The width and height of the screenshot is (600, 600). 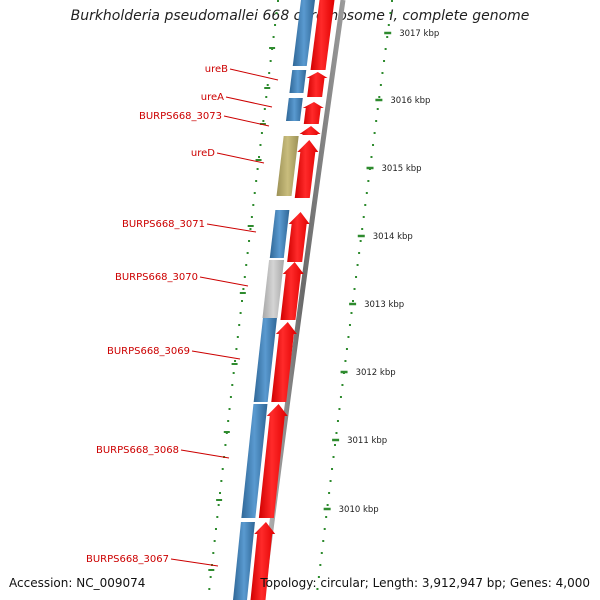 What do you see at coordinates (367, 441) in the screenshot?
I see `scale-tick-label: 3011 kbp` at bounding box center [367, 441].